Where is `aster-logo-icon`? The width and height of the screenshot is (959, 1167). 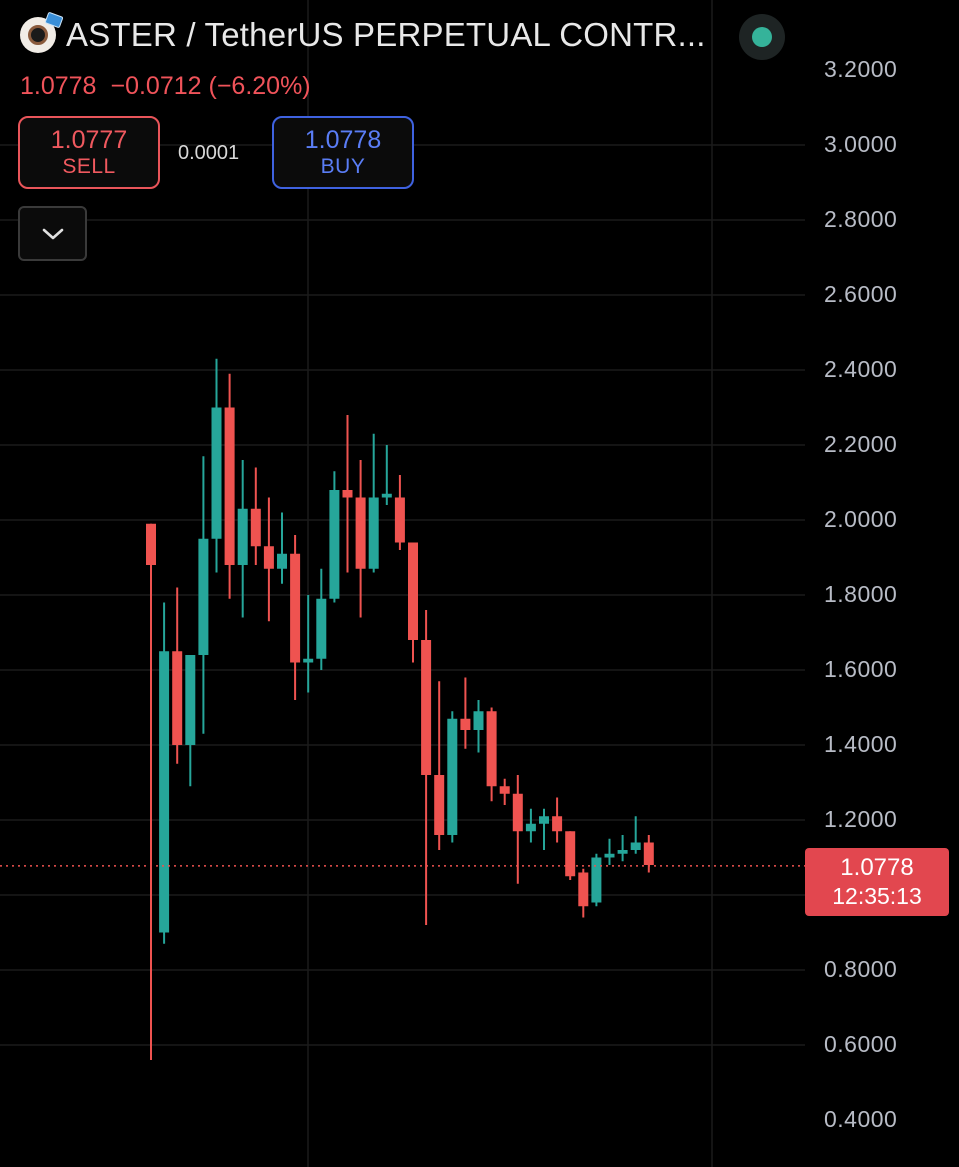
aster-logo-icon is located at coordinates (42, 32).